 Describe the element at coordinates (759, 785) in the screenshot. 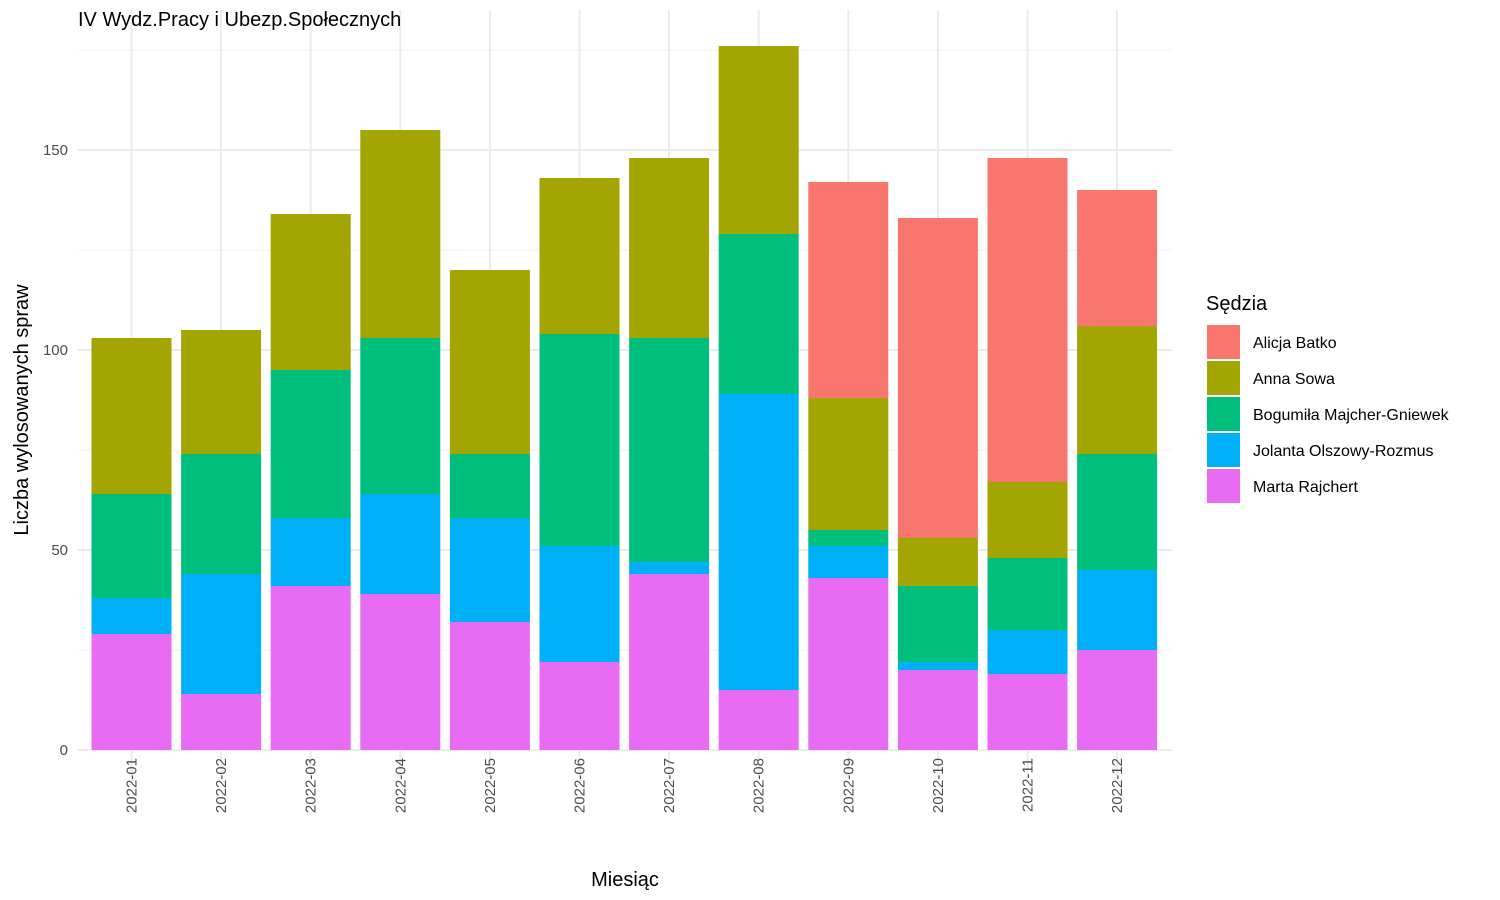

I see `x-tick-label: 2022-08` at that location.